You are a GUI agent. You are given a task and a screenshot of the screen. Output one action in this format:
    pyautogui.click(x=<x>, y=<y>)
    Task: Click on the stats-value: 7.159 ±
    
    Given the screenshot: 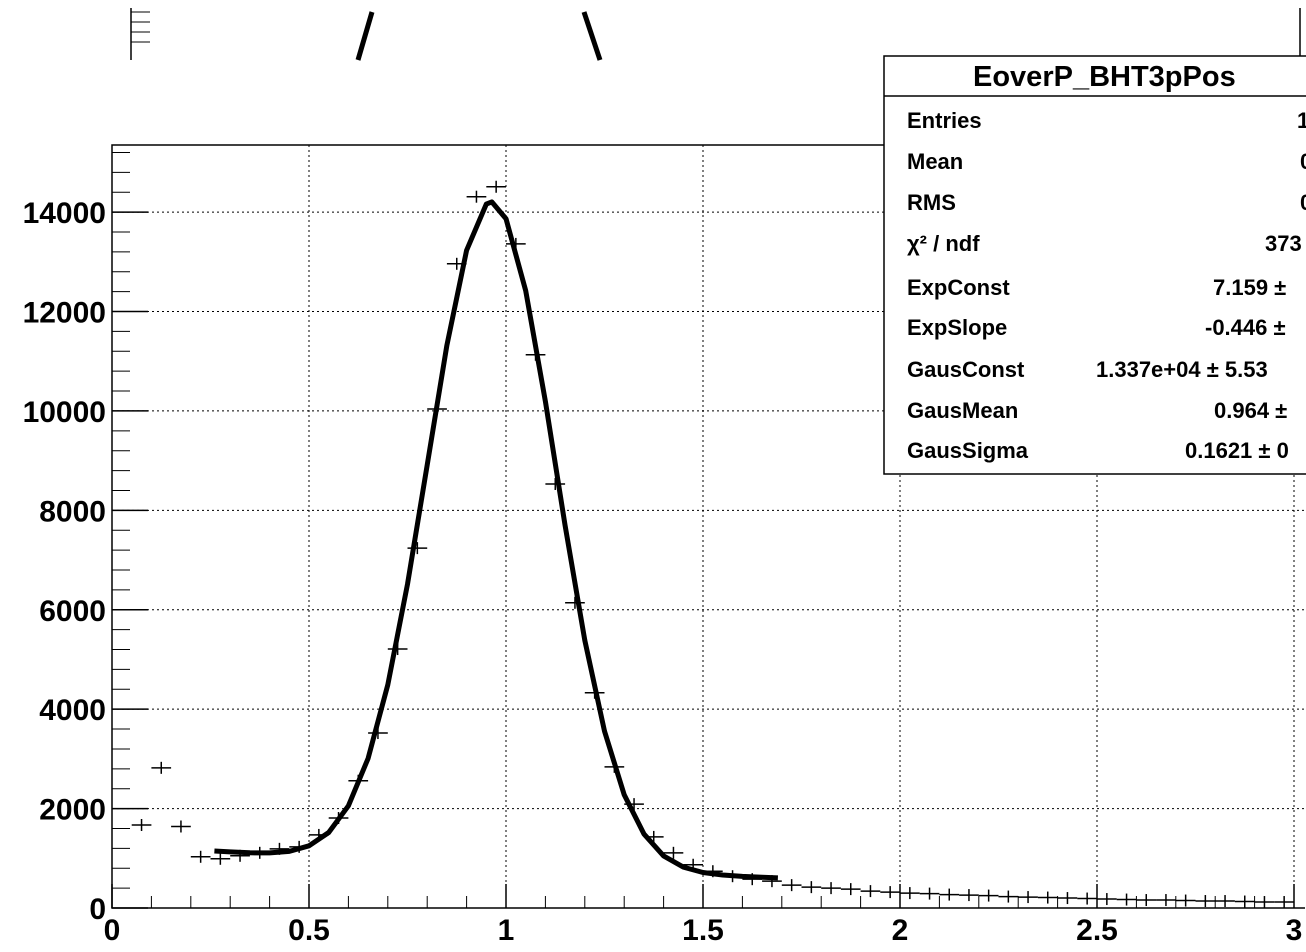 What is the action you would take?
    pyautogui.click(x=1249, y=287)
    